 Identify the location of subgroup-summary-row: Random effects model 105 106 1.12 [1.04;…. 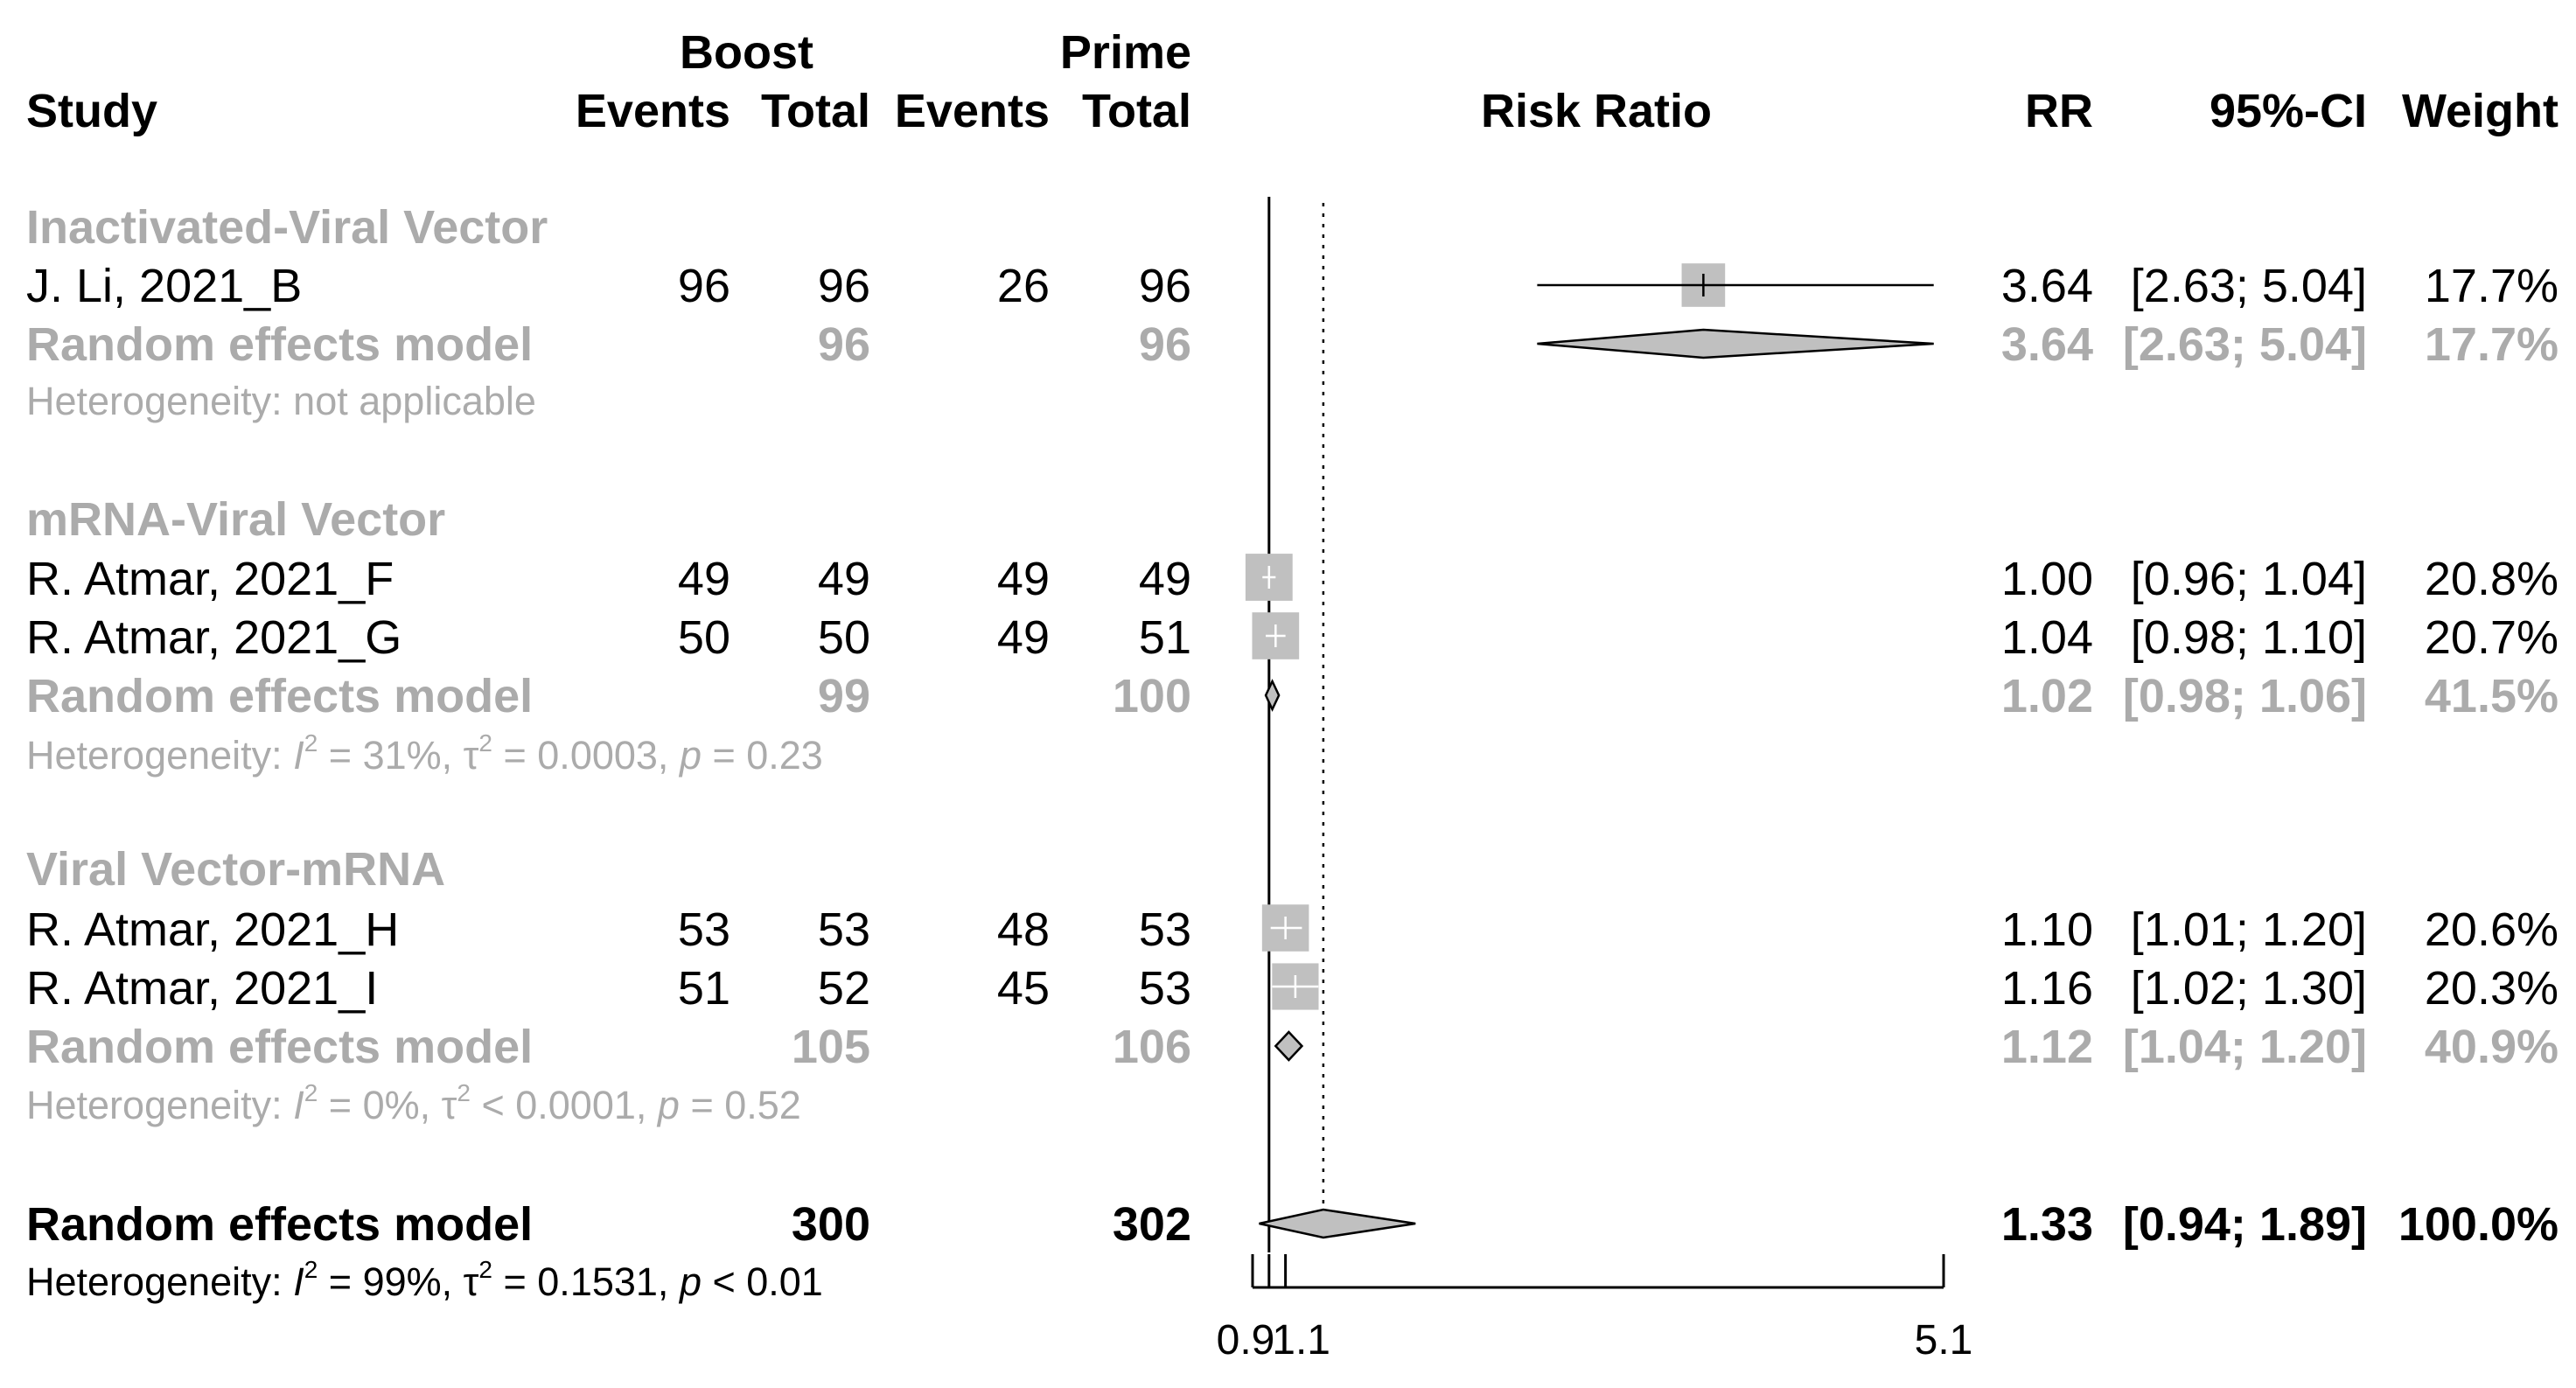
(1292, 1047).